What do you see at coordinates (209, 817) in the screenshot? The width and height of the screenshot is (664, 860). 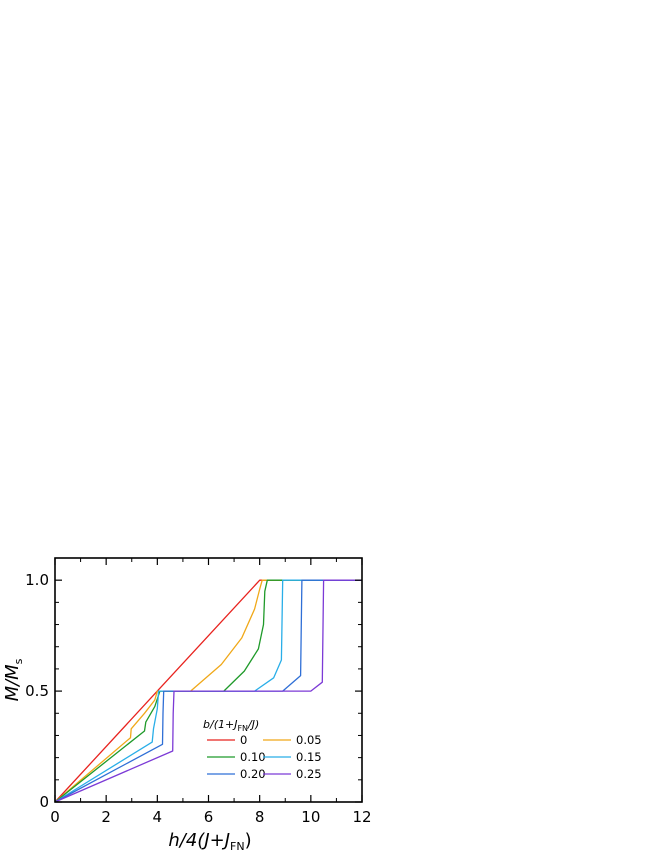 I see `x-tick-label: 6` at bounding box center [209, 817].